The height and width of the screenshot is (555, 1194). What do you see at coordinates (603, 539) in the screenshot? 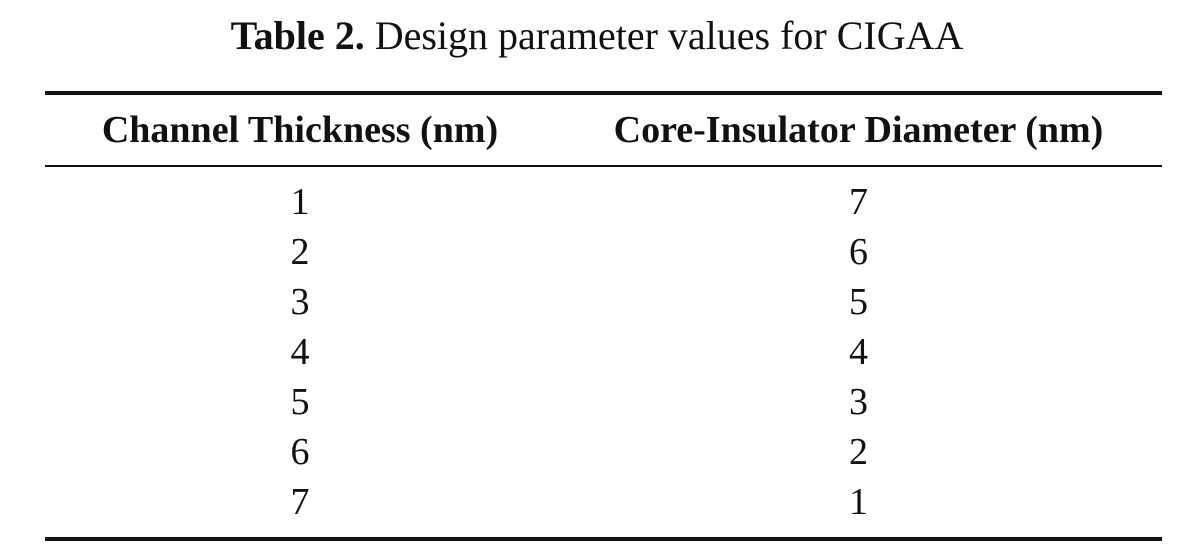
I see `table-bottom-rule` at bounding box center [603, 539].